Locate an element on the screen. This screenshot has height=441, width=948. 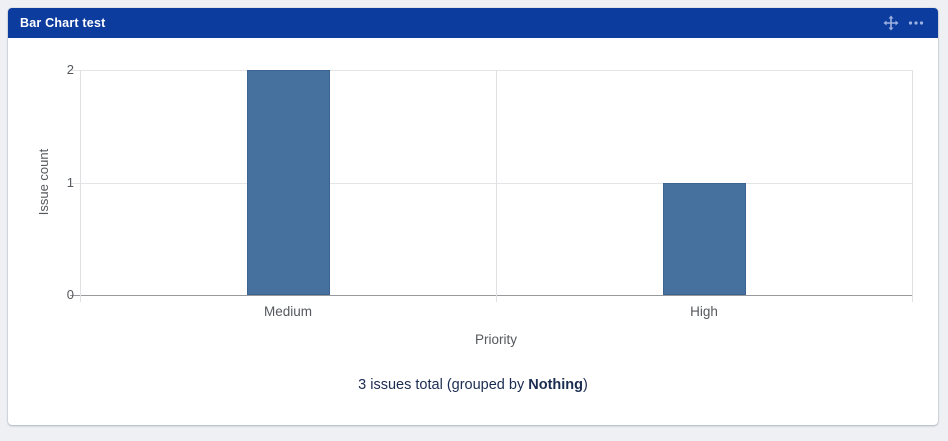
y-tick-label: 0 is located at coordinates (70, 294).